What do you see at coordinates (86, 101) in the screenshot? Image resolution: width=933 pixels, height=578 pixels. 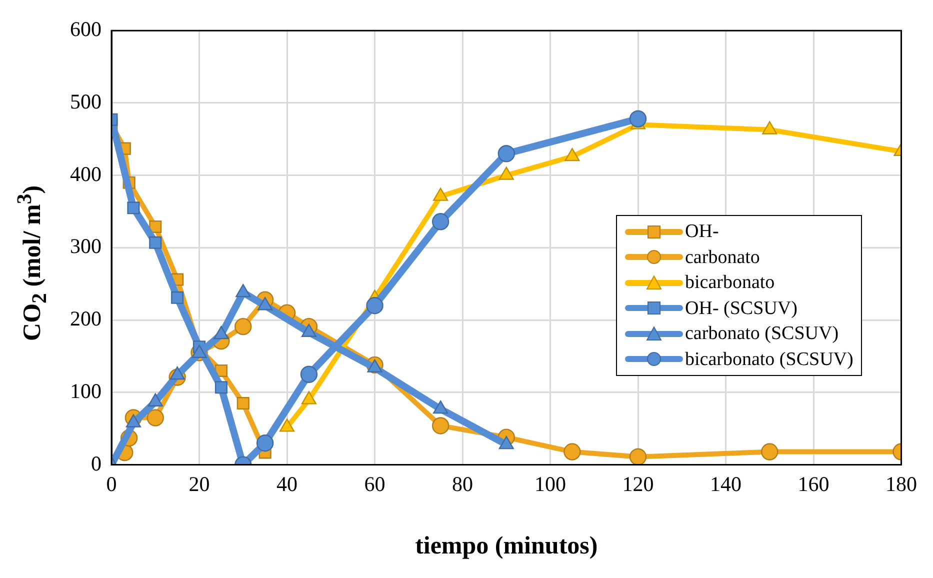 I see `y-tick-label: 500` at bounding box center [86, 101].